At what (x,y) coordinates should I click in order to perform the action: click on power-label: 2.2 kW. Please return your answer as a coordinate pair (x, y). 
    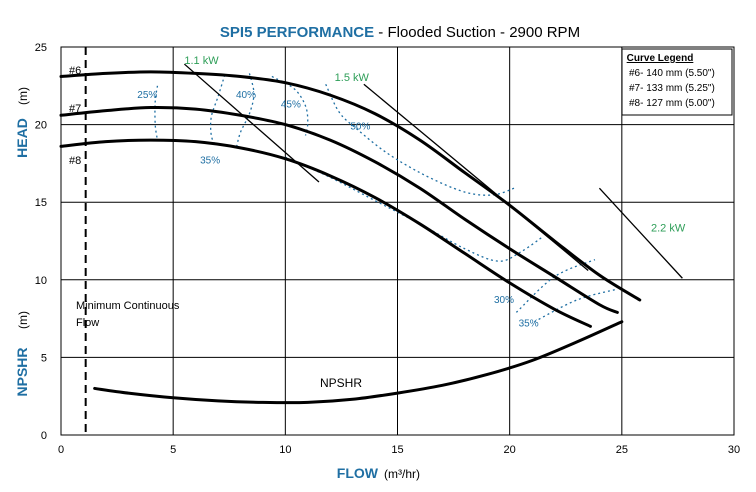
    Looking at the image, I should click on (668, 229).